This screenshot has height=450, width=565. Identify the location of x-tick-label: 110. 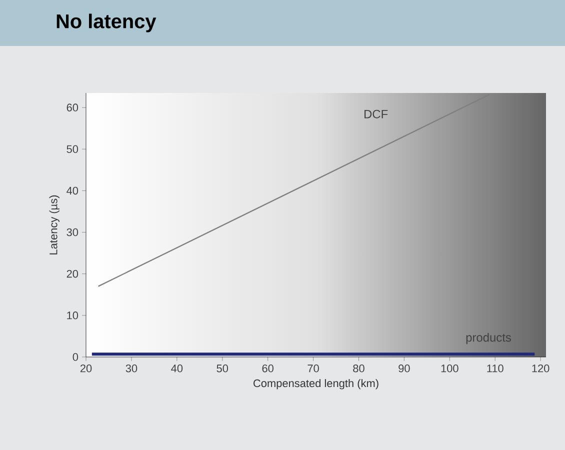
(495, 368).